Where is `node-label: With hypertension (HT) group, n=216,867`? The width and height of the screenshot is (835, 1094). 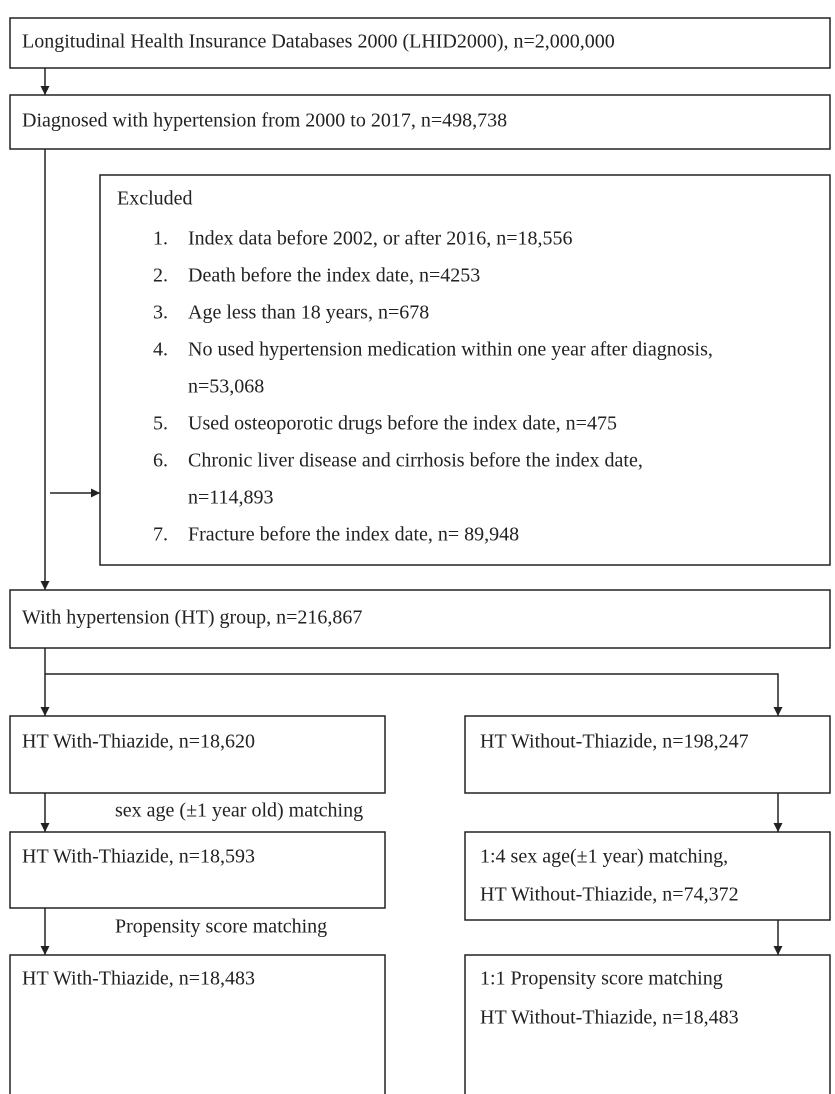 node-label: With hypertension (HT) group, n=216,867 is located at coordinates (192, 618).